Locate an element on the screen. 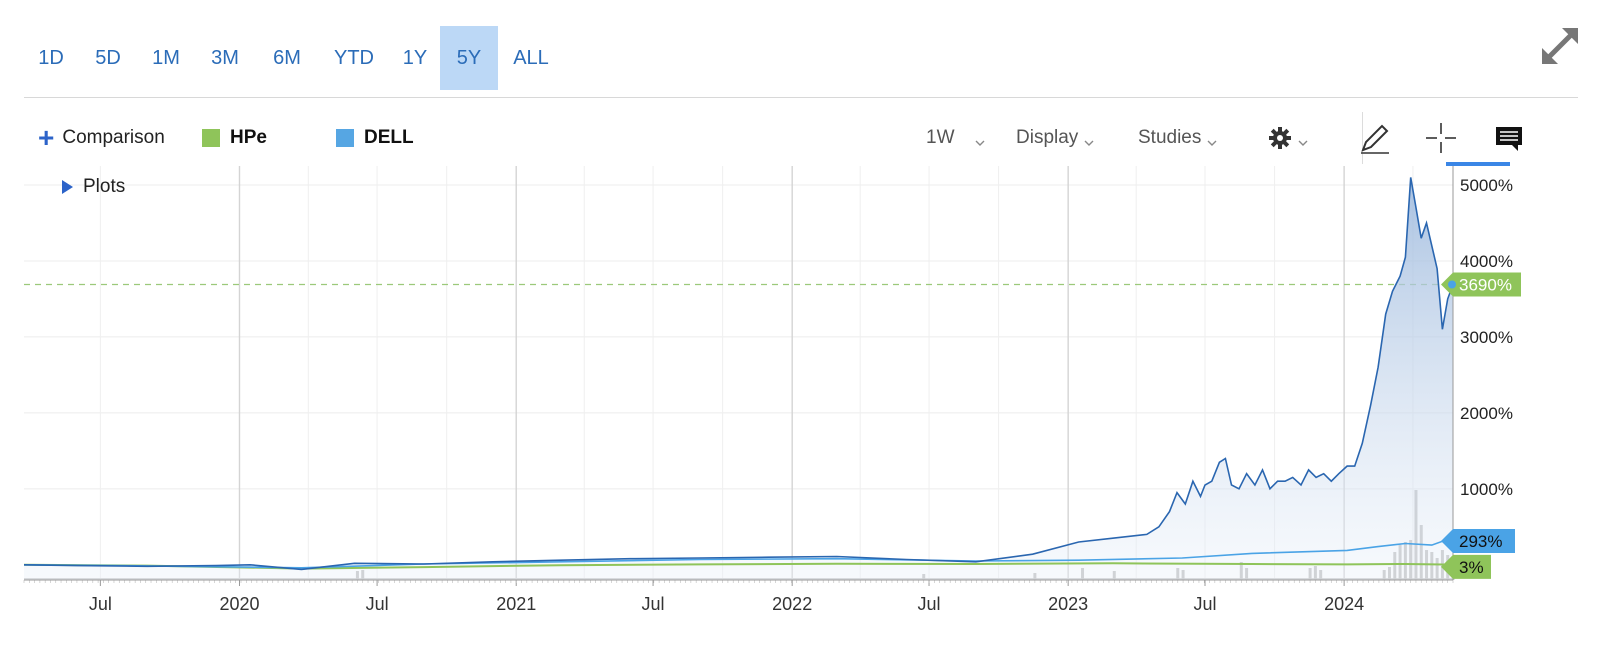 This screenshot has width=1600, height=649. range-button-6m: 6M is located at coordinates (287, 58).